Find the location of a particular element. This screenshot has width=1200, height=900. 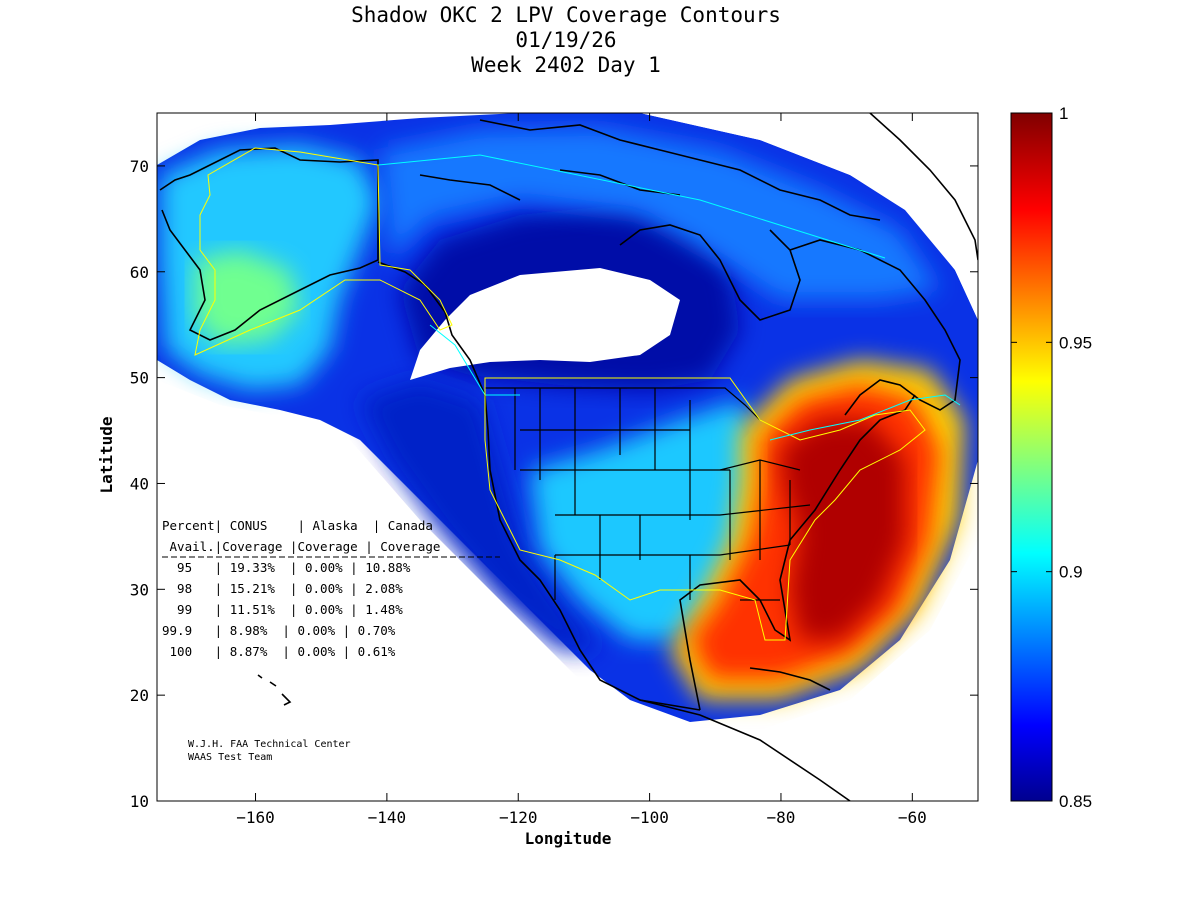

y-tick-label: 60 is located at coordinates (139, 272).